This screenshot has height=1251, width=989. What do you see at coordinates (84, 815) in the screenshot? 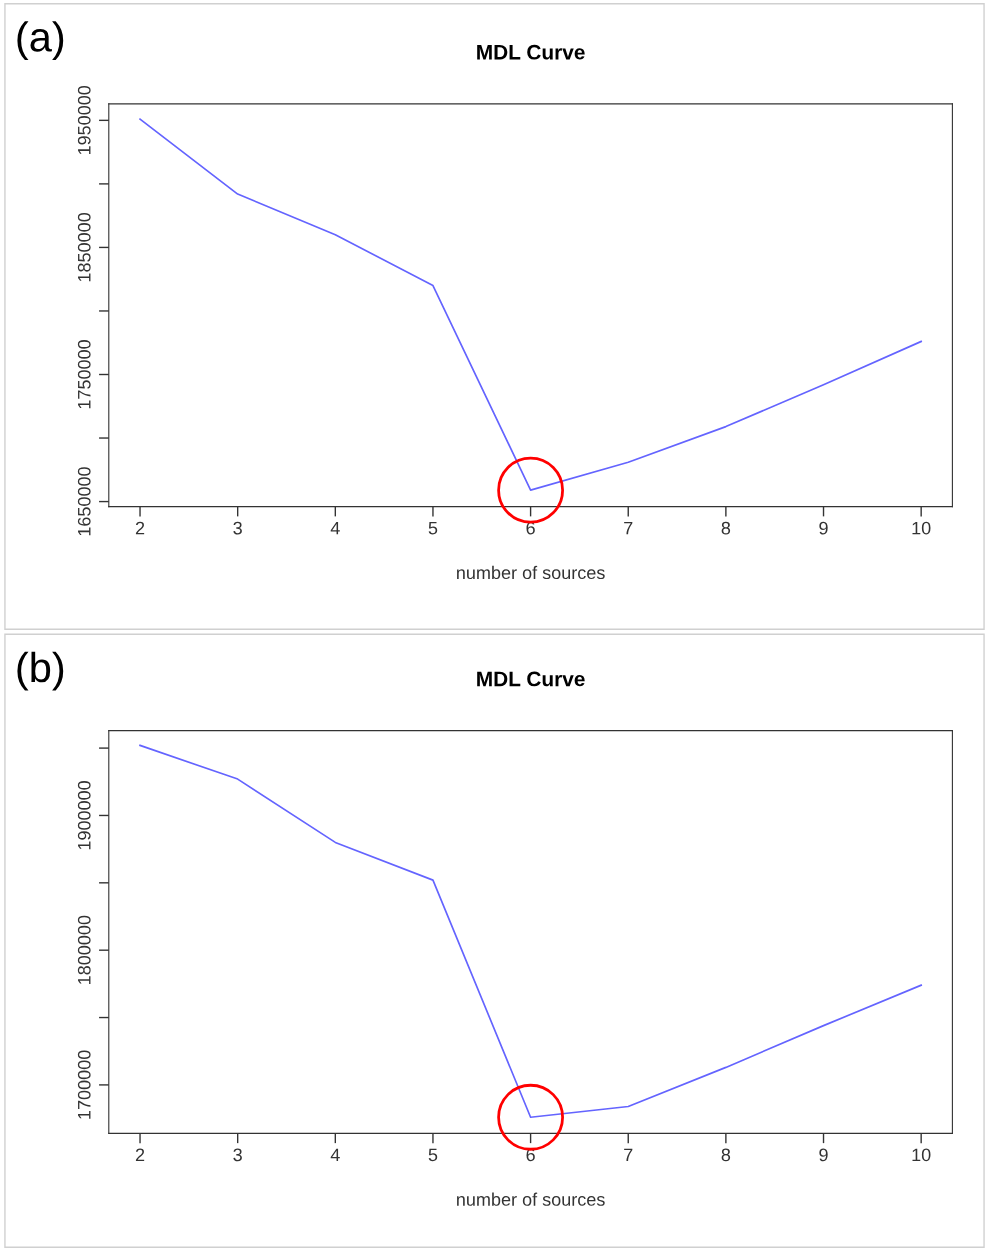
I see `y-tick-label: 1900000` at bounding box center [84, 815].